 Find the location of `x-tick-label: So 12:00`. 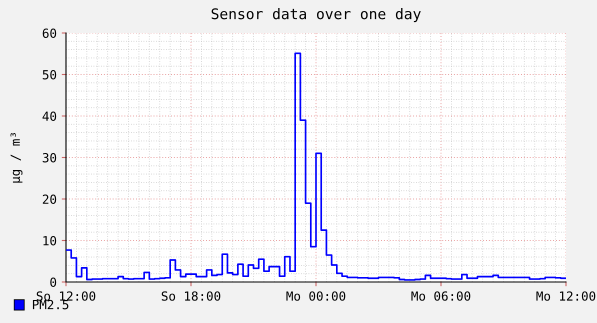

x-tick-label: So 12:00 is located at coordinates (66, 296).